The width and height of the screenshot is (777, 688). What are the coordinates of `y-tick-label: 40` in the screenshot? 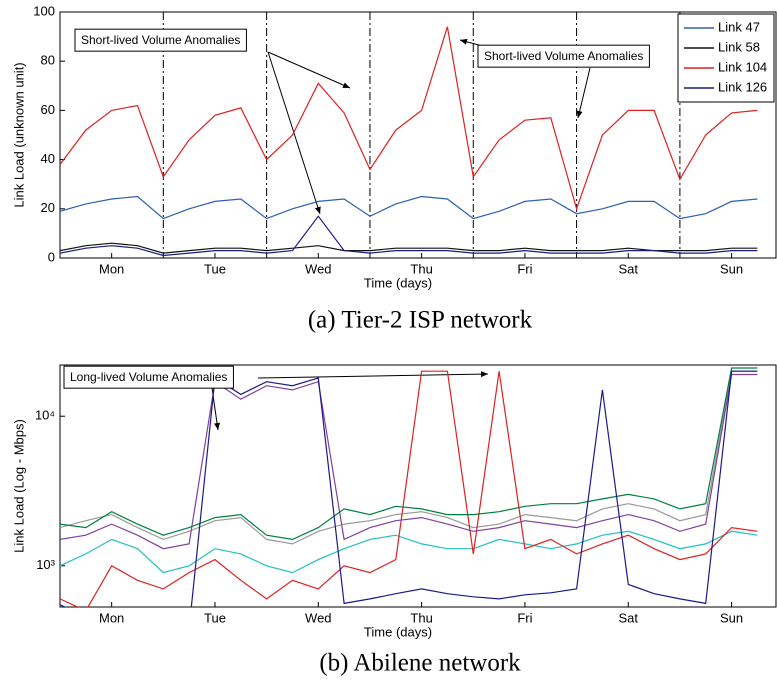 It's located at (48, 158).